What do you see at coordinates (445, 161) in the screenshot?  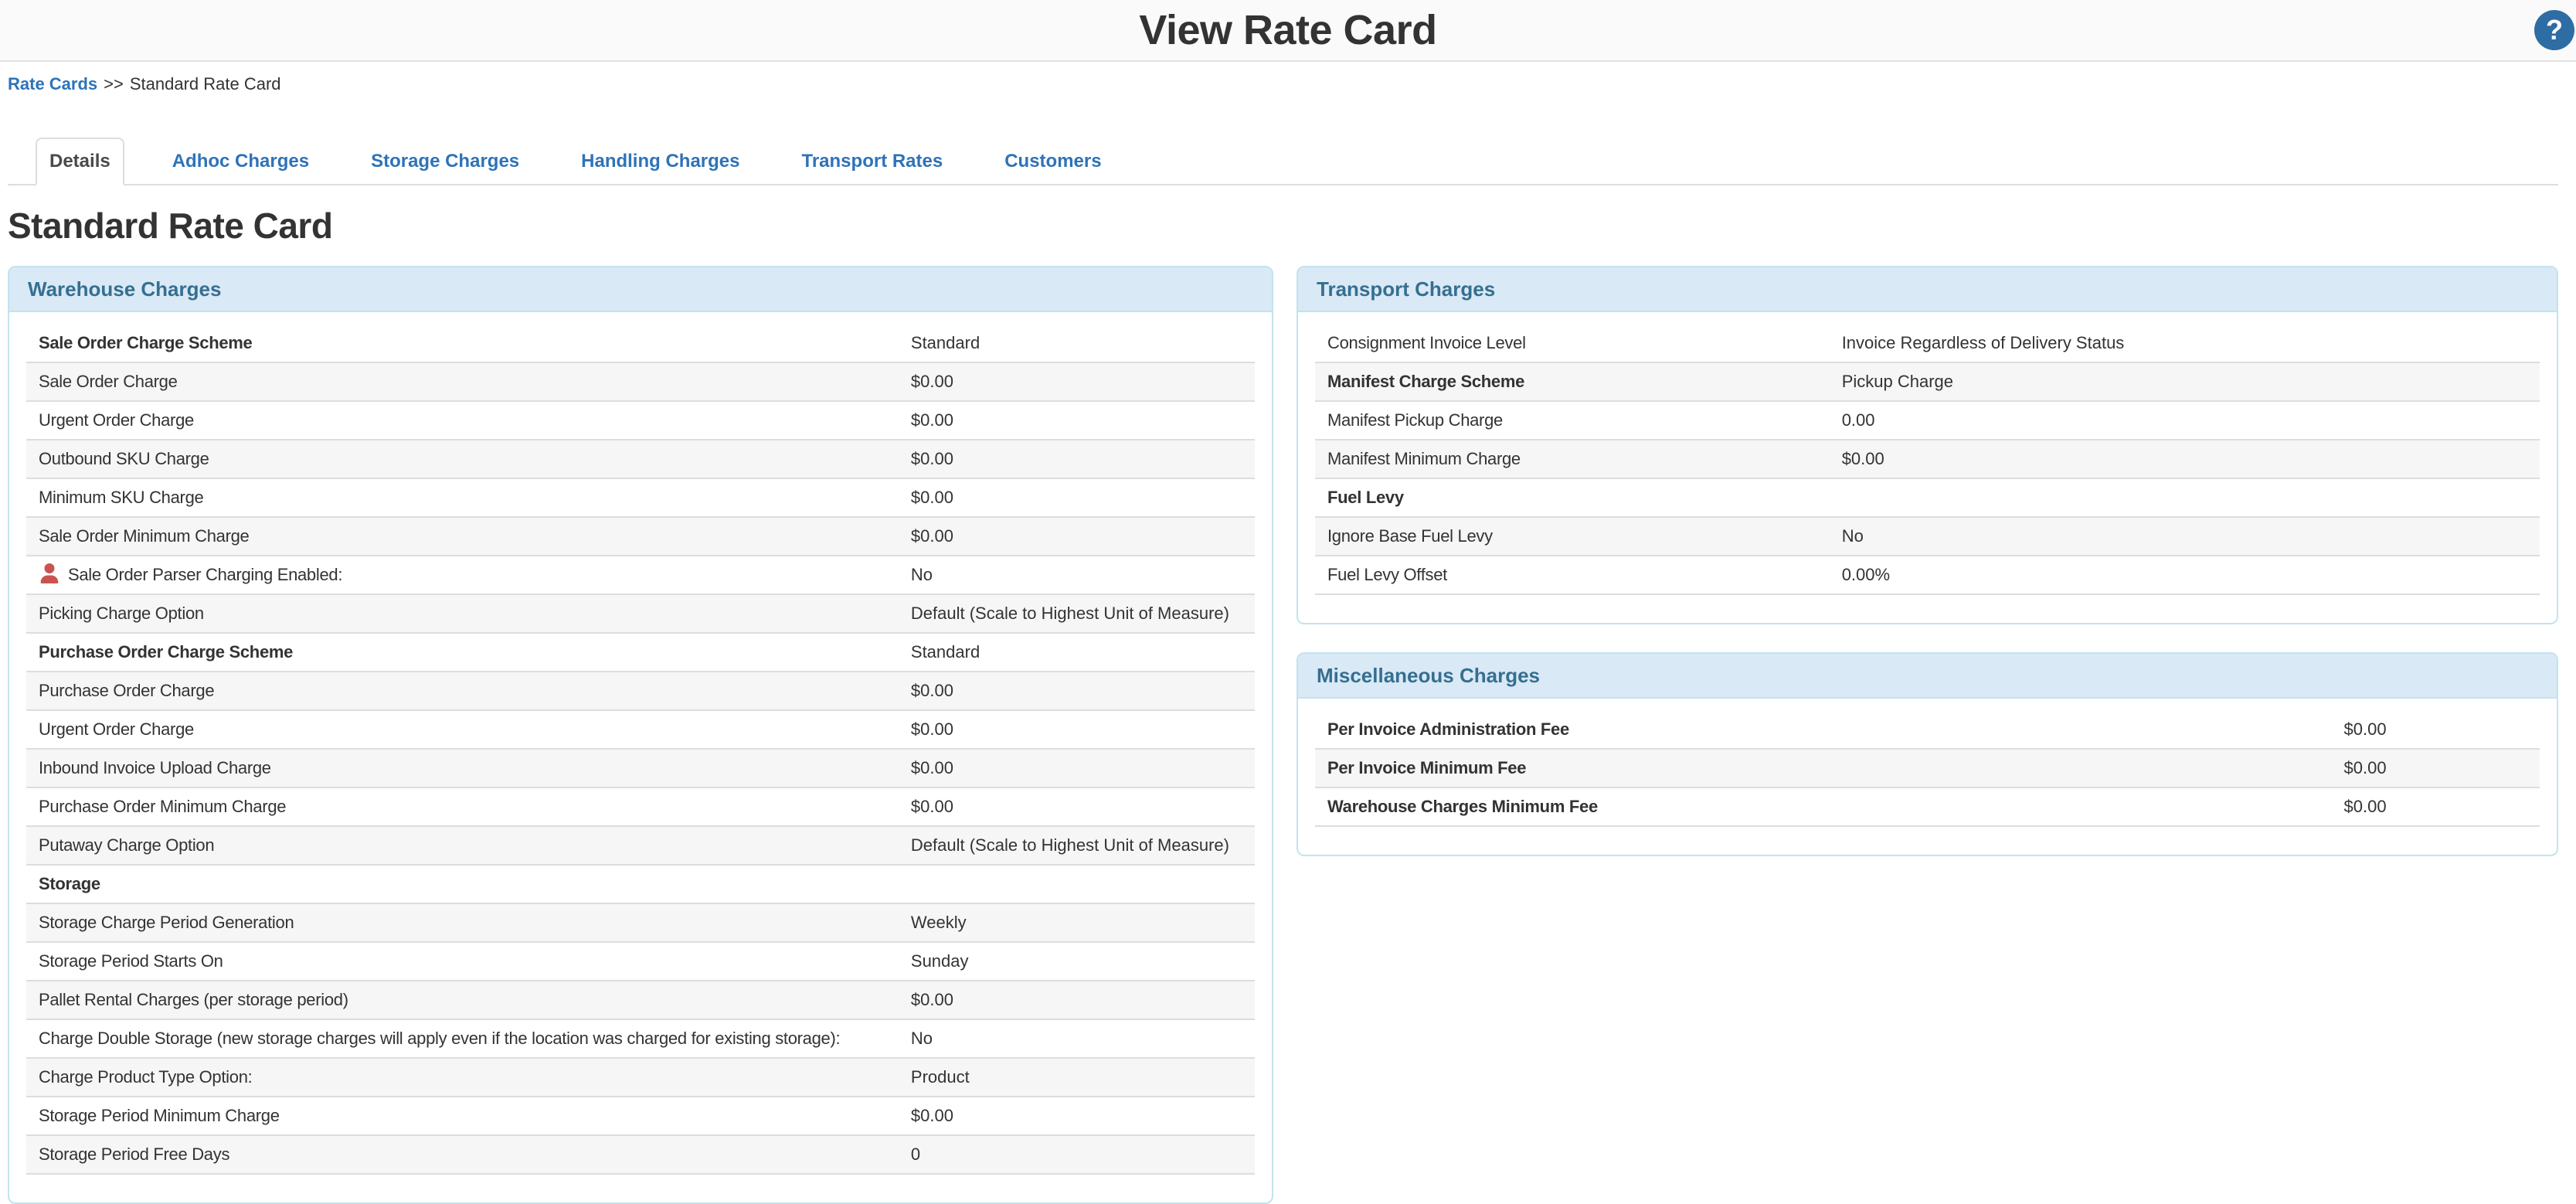 I see `tab-storage-charges: Storage Charges` at bounding box center [445, 161].